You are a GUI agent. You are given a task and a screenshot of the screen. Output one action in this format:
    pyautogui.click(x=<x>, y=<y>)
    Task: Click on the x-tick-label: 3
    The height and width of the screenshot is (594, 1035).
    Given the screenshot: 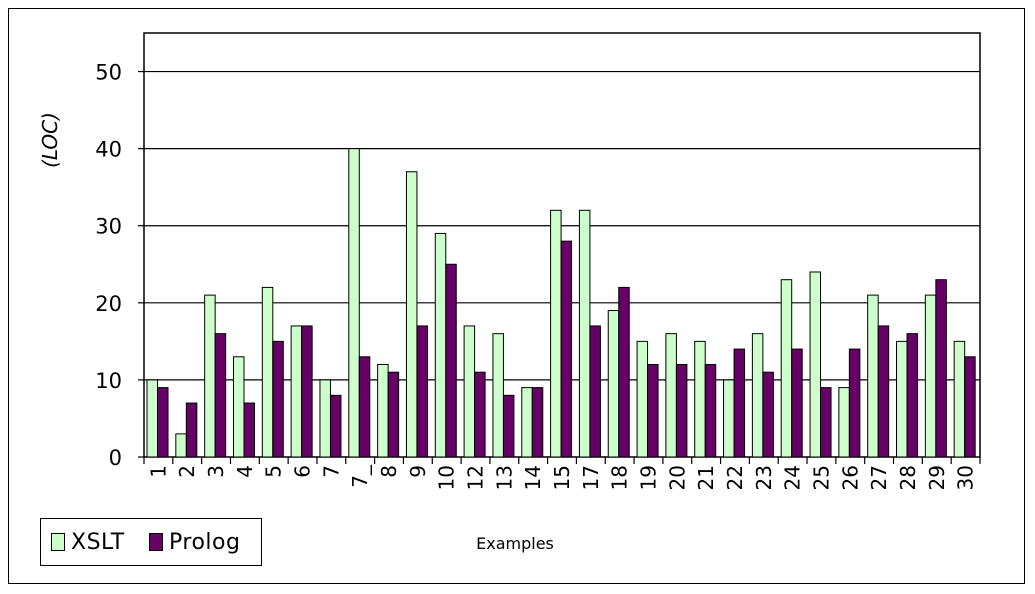 What is the action you would take?
    pyautogui.click(x=216, y=471)
    